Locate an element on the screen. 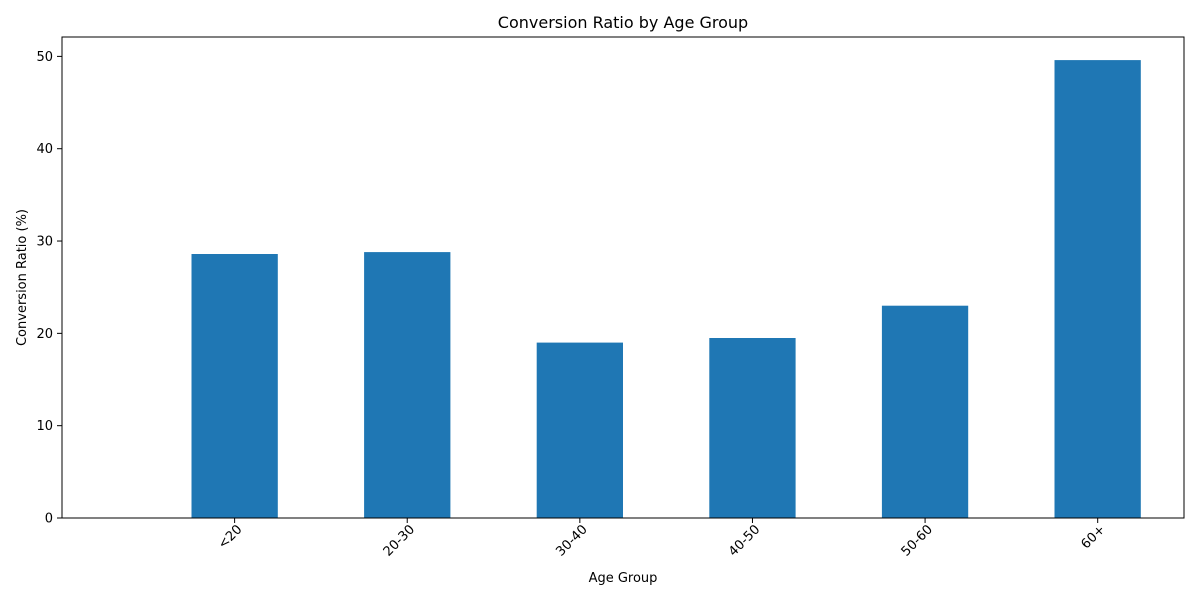 The width and height of the screenshot is (1200, 600). y-tick-label: 0 is located at coordinates (49, 519).